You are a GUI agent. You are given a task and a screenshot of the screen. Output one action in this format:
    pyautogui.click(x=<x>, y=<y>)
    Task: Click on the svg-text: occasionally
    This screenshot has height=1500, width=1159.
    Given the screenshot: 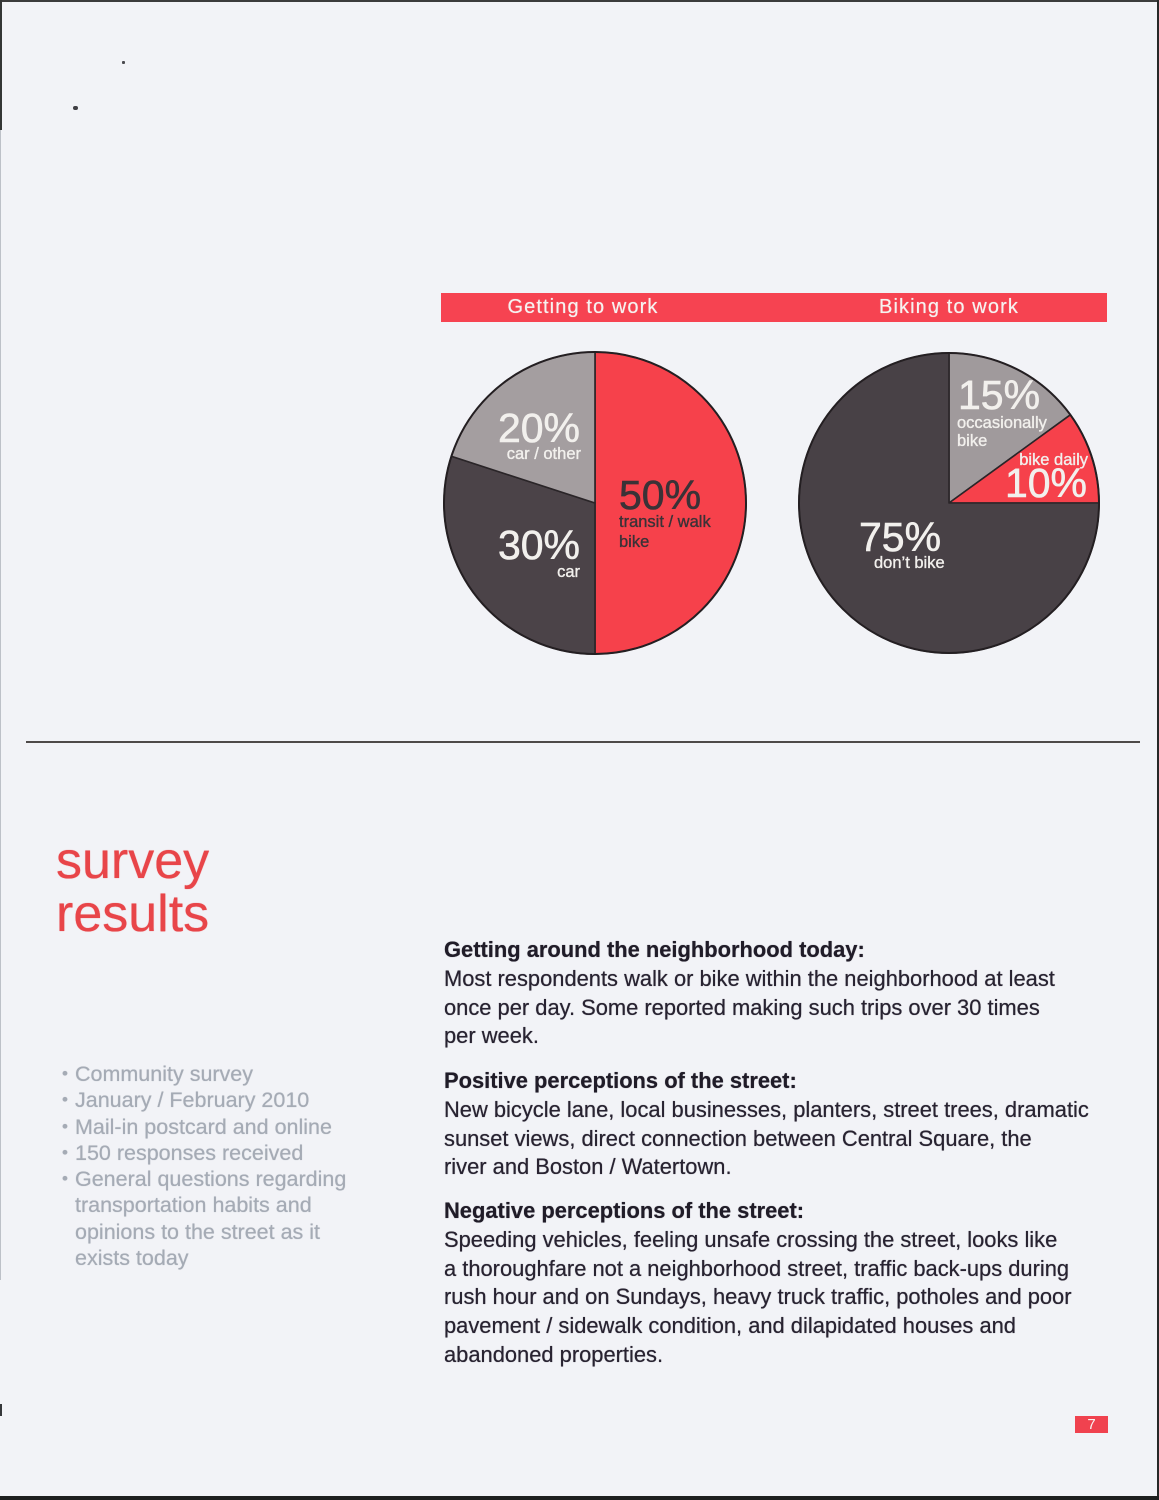 What is the action you would take?
    pyautogui.click(x=1002, y=423)
    